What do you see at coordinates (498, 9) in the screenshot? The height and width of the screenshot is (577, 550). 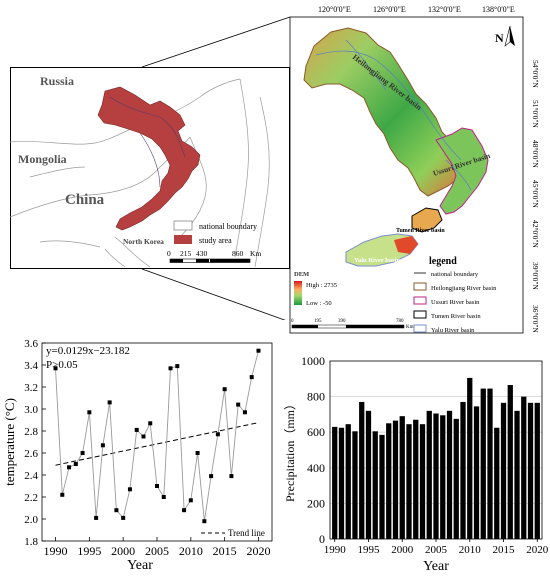 I see `lon-label-138: 138°0'0"E` at bounding box center [498, 9].